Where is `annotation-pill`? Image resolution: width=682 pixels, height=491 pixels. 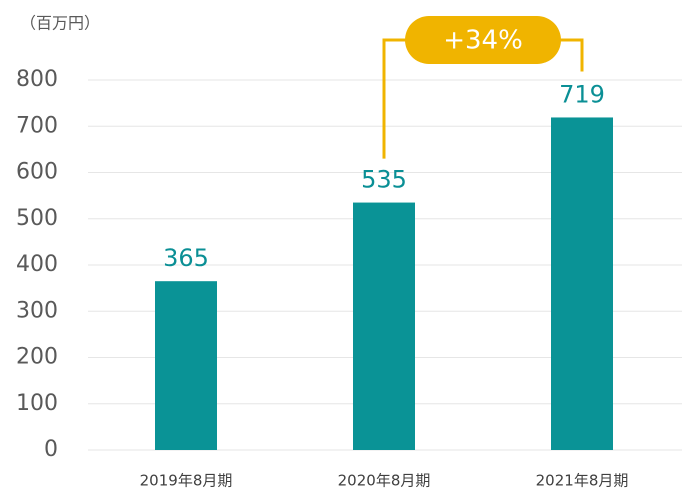 annotation-pill is located at coordinates (483, 40).